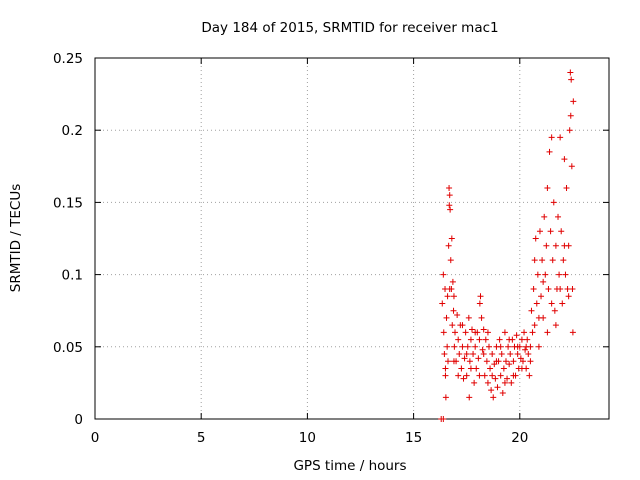 Image resolution: width=640 pixels, height=480 pixels. What do you see at coordinates (78, 420) in the screenshot?
I see `y-tick-label: 0` at bounding box center [78, 420].